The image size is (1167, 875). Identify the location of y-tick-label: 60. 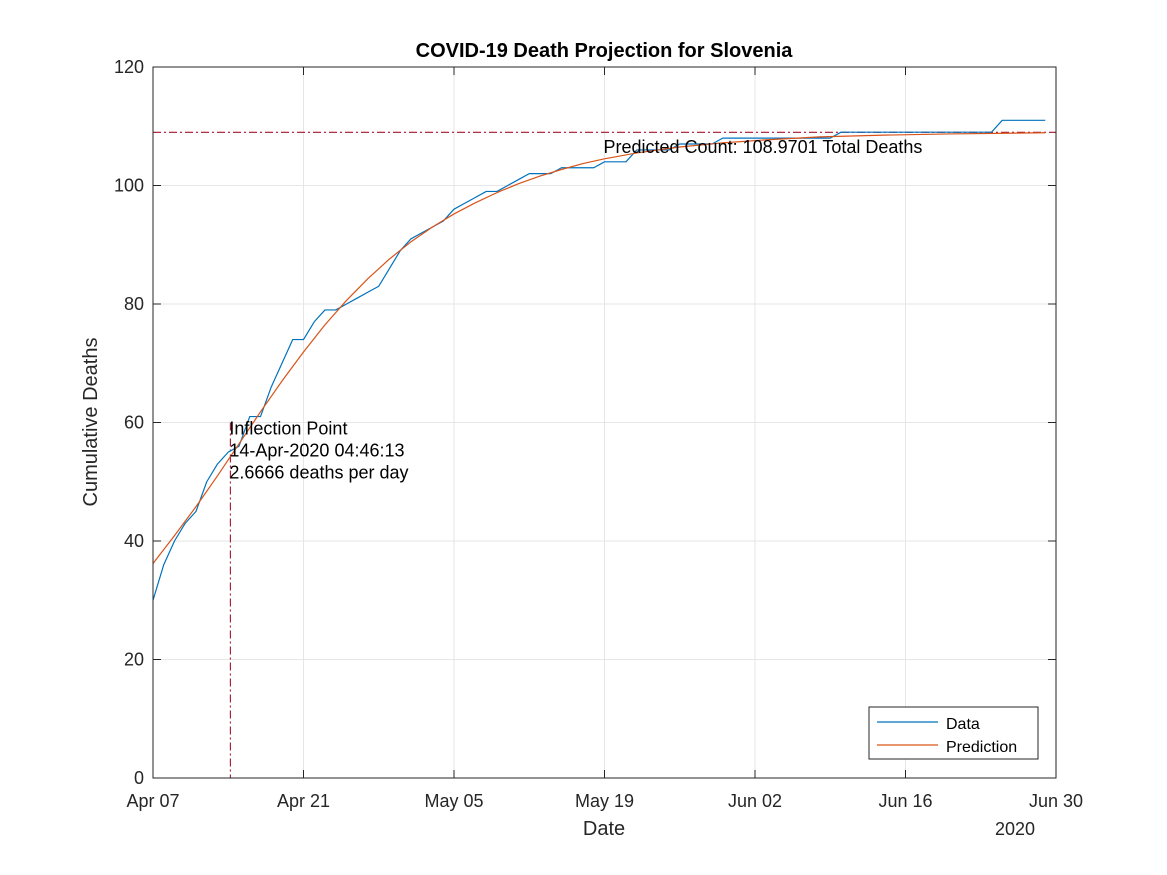
(134, 423).